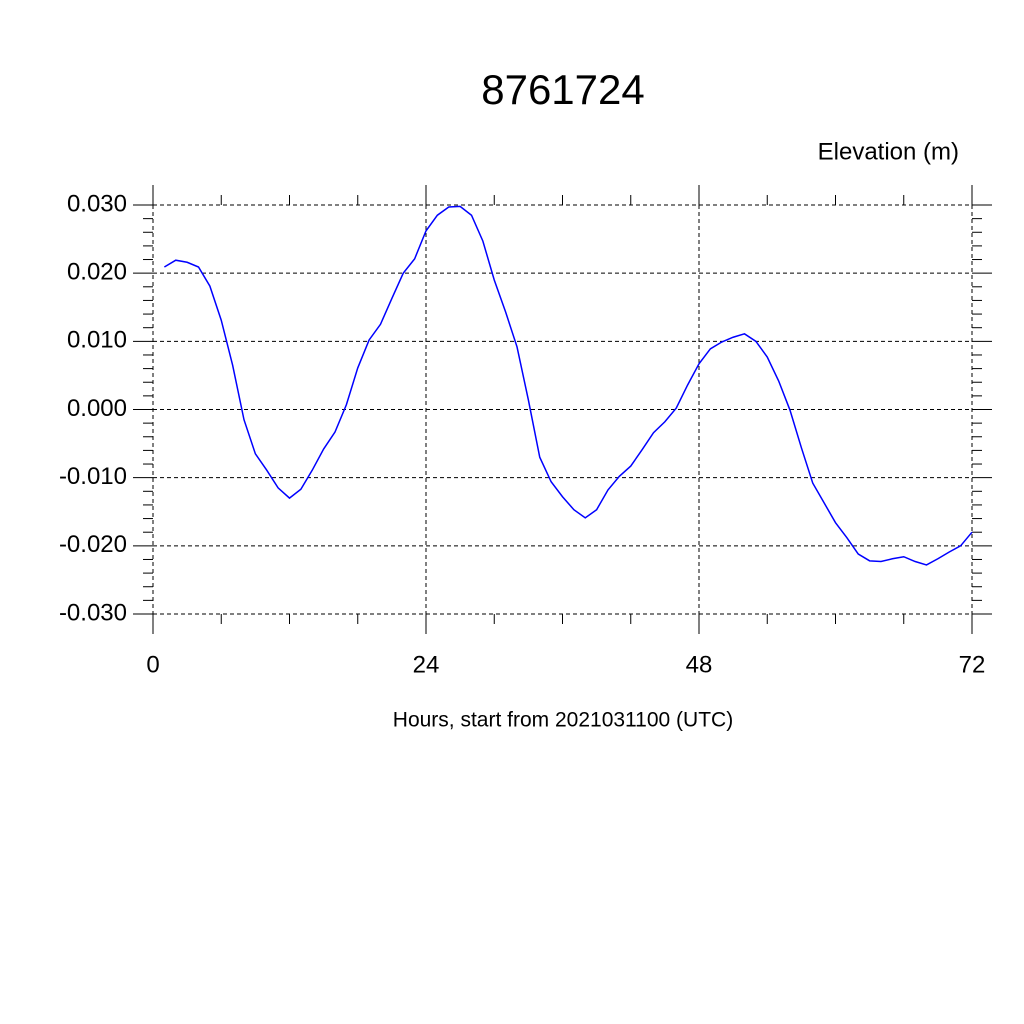  I want to click on y-tick-label: -0.030, so click(93, 612).